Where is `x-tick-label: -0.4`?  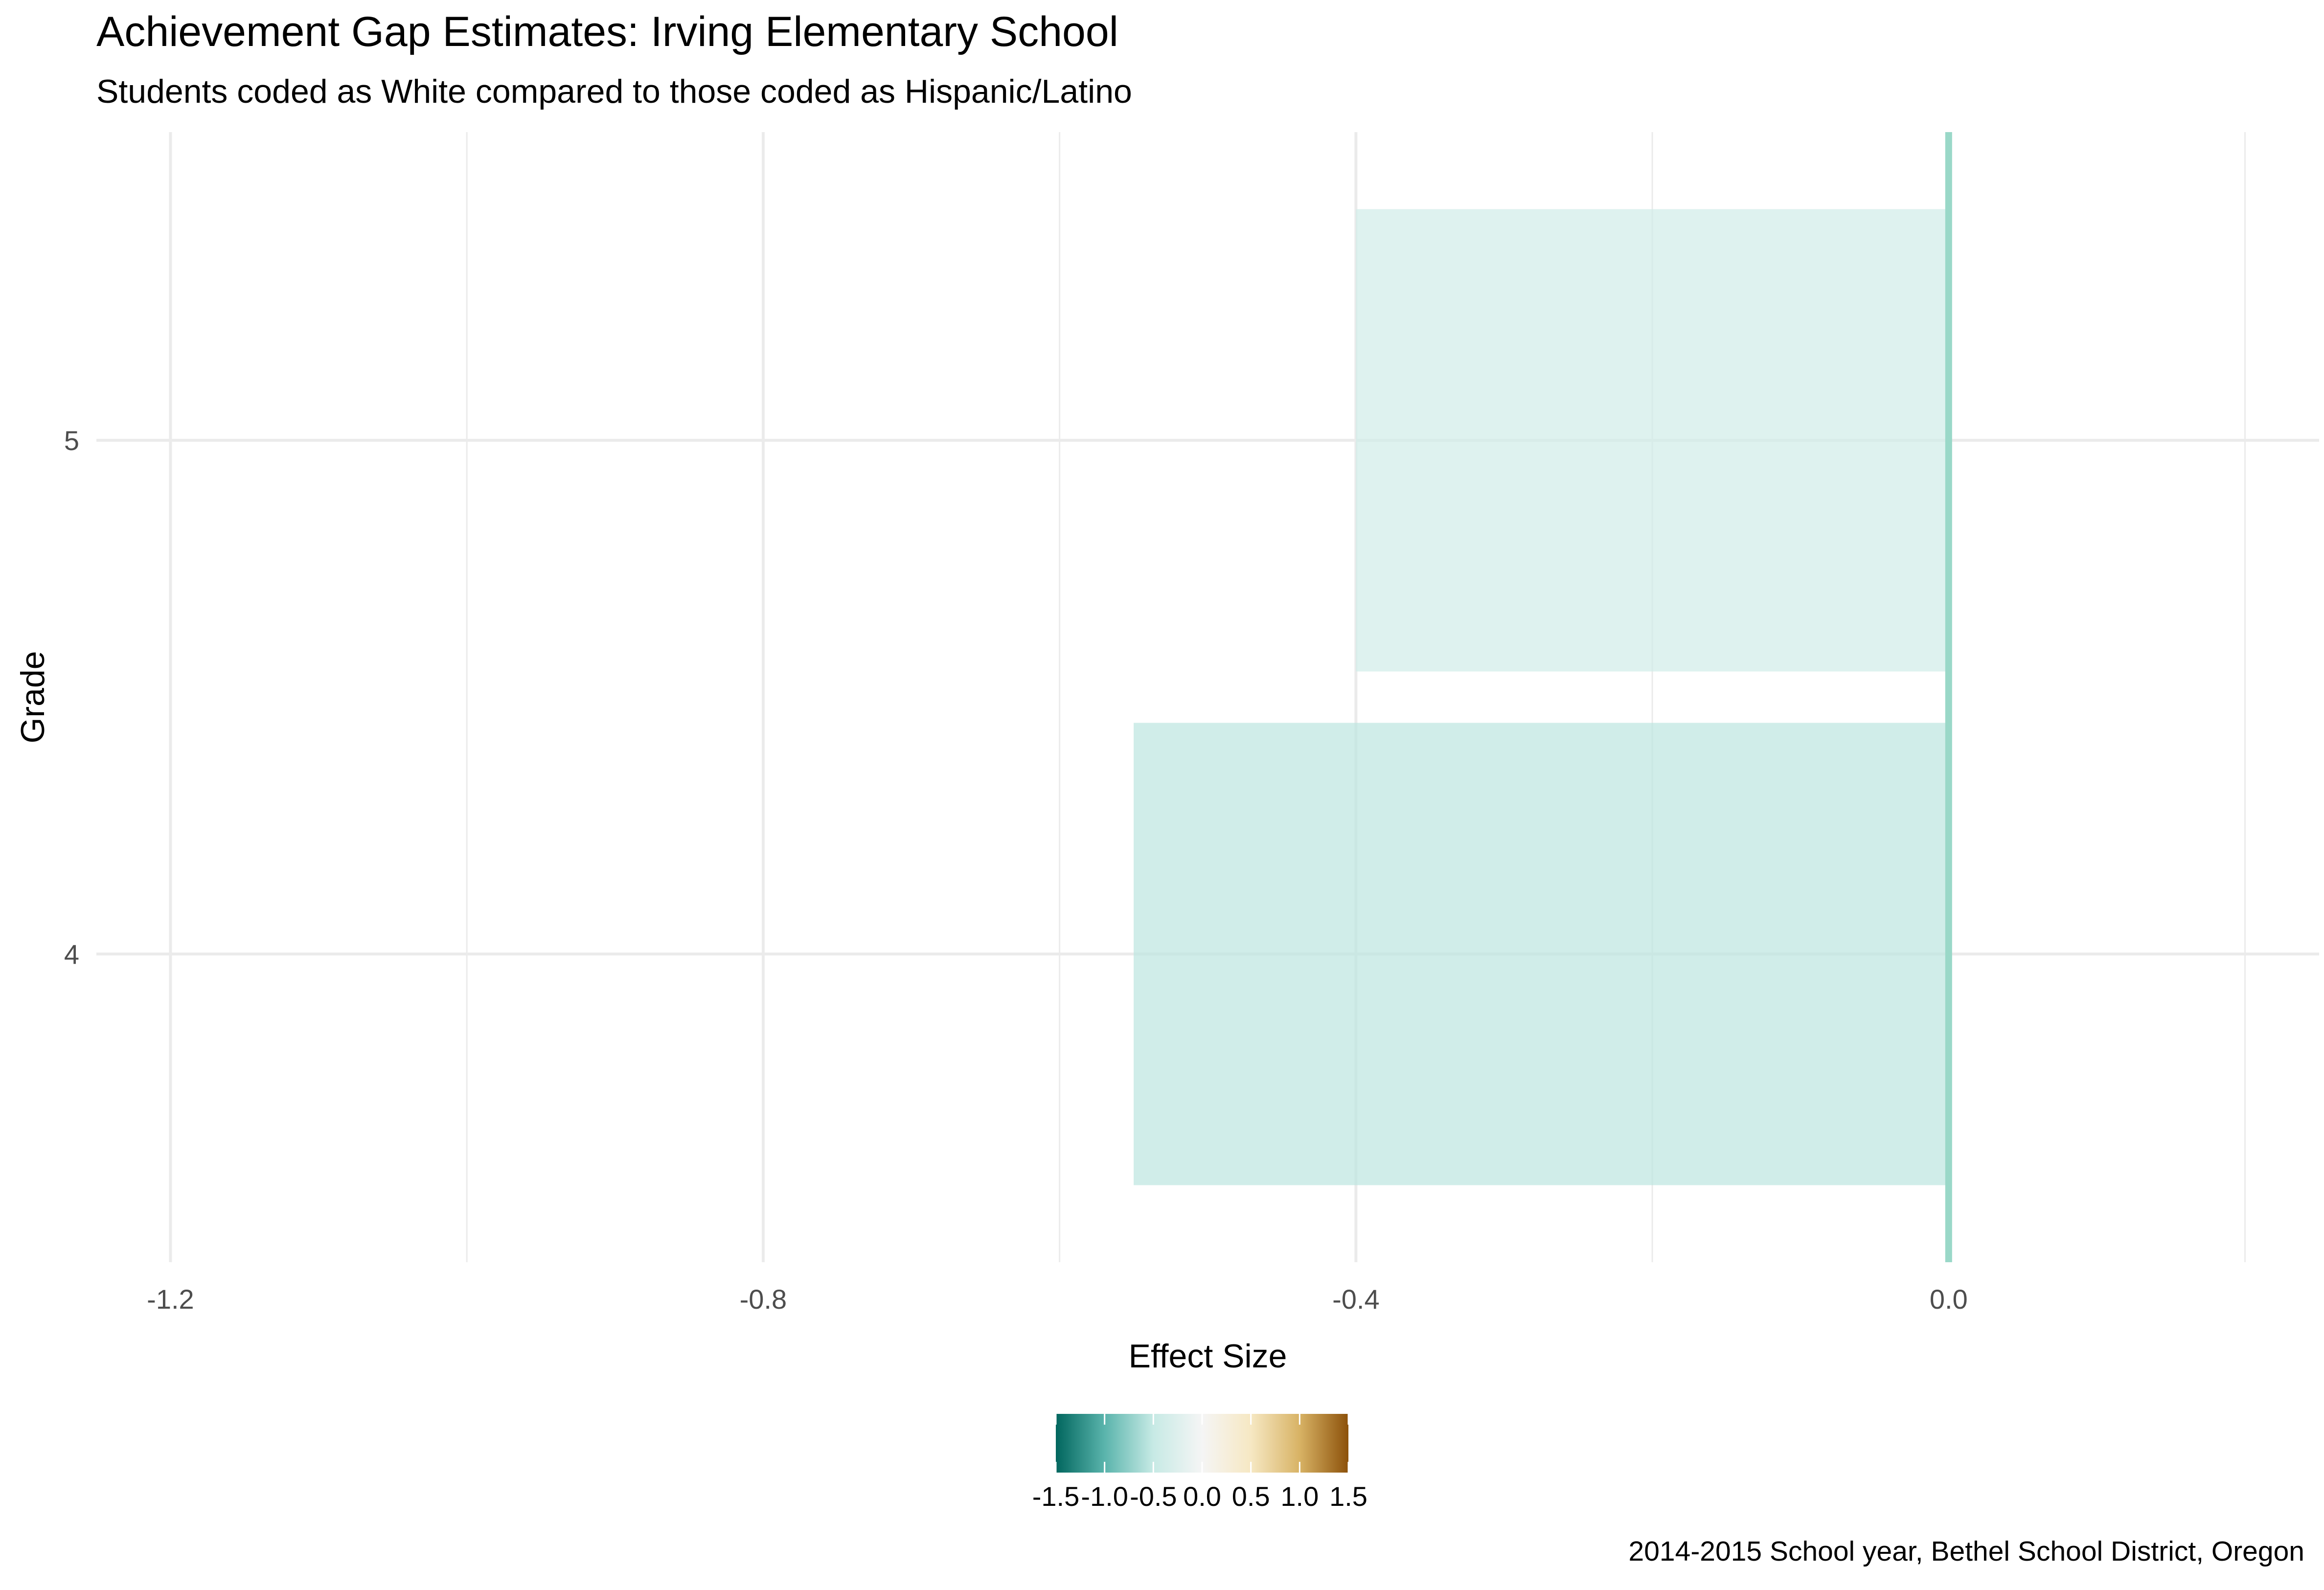 x-tick-label: -0.4 is located at coordinates (1356, 1300).